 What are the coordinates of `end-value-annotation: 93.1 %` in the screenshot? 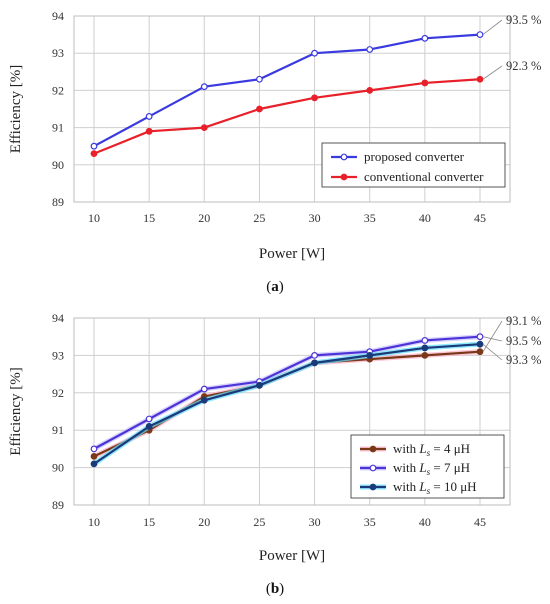 It's located at (523, 321).